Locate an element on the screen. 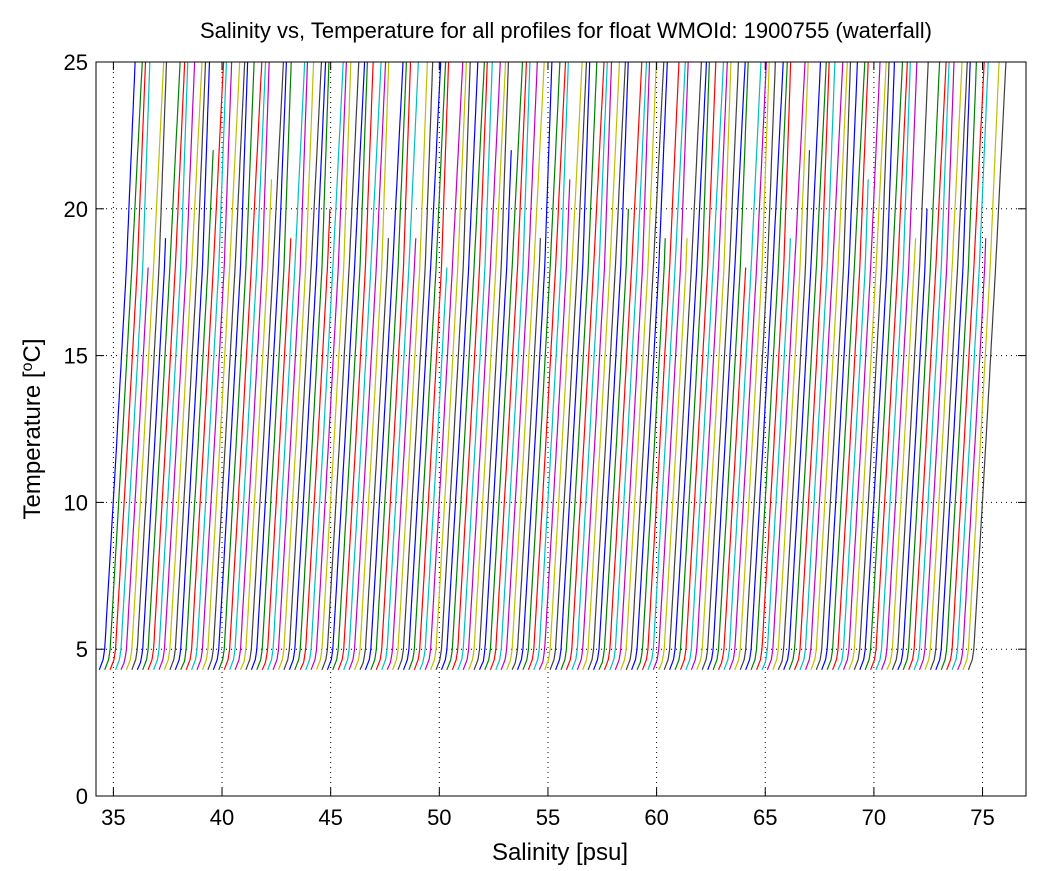 The image size is (1054, 871). y-axis-label: Temperature [oC] is located at coordinates (32, 429).